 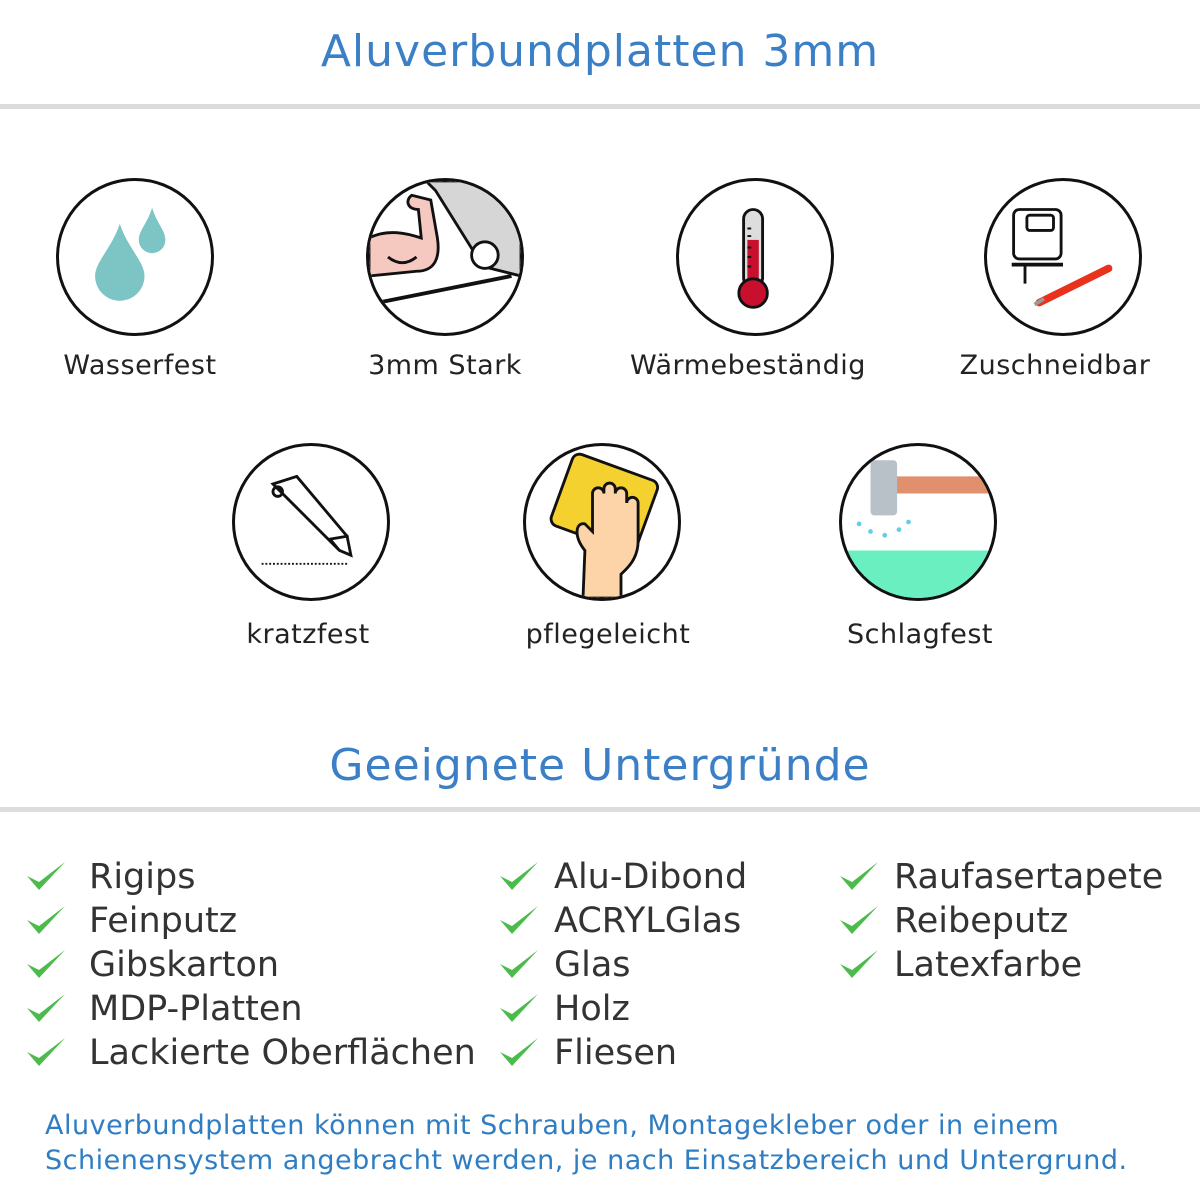 What do you see at coordinates (250, 921) in the screenshot?
I see `list-item: Feinputz` at bounding box center [250, 921].